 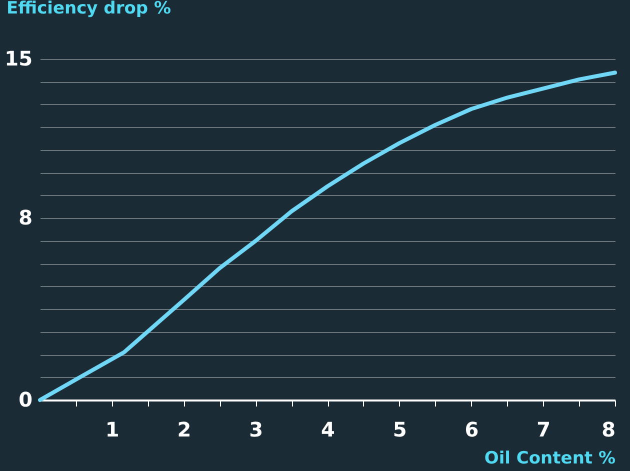 I want to click on x-tick-label: 7, so click(x=543, y=430).